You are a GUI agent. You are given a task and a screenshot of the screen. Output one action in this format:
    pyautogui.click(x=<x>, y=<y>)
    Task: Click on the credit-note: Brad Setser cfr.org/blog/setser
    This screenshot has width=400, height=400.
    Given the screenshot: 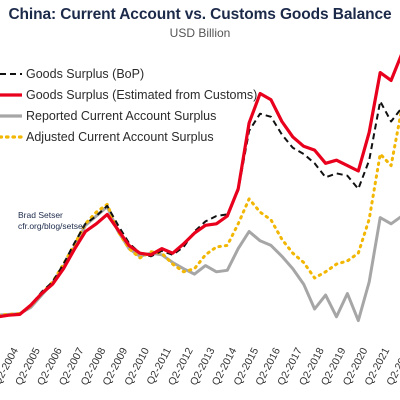 What is the action you would take?
    pyautogui.click(x=52, y=220)
    